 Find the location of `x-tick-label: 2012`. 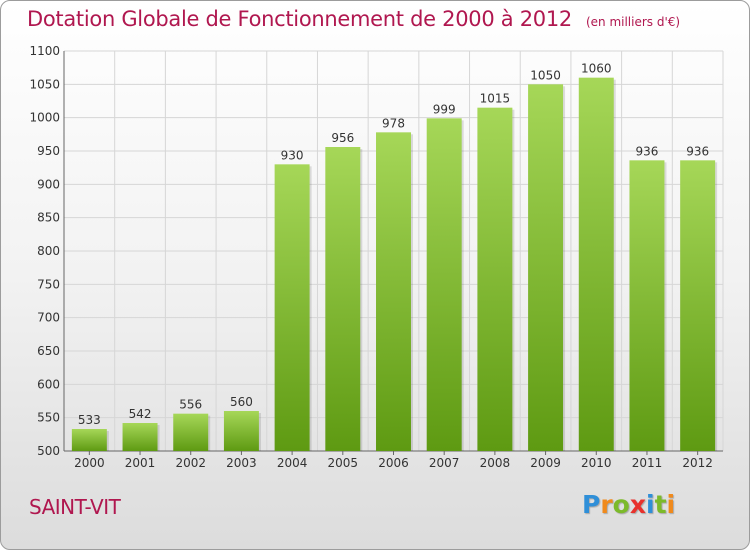

x-tick-label: 2012 is located at coordinates (697, 463).